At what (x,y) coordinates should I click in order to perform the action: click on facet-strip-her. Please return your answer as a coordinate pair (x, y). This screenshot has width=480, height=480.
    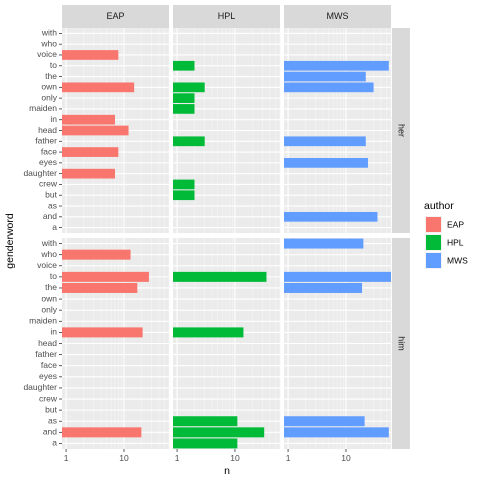
    Looking at the image, I should click on (401, 130).